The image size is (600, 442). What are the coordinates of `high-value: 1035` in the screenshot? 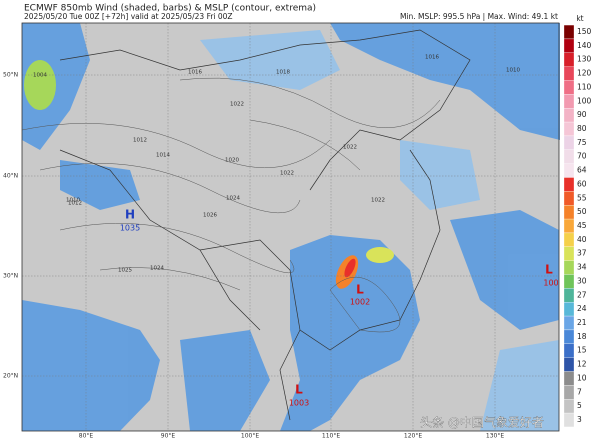 It's located at (130, 228).